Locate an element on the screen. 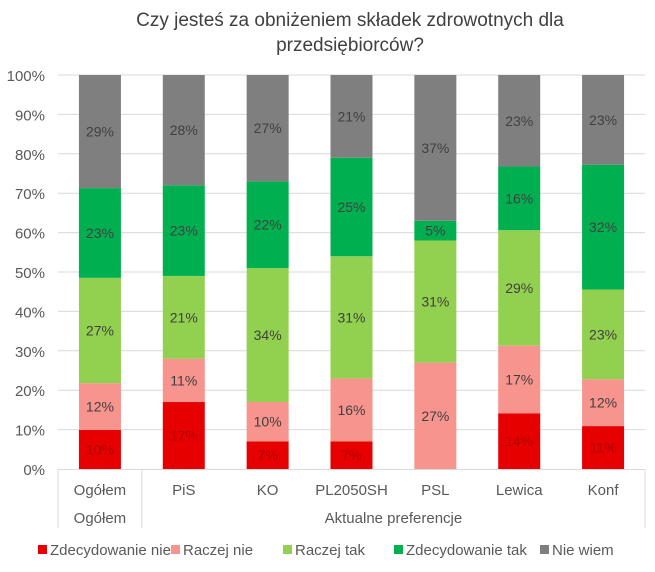 This screenshot has height=572, width=655. y-tick-label: 10% is located at coordinates (30, 431).